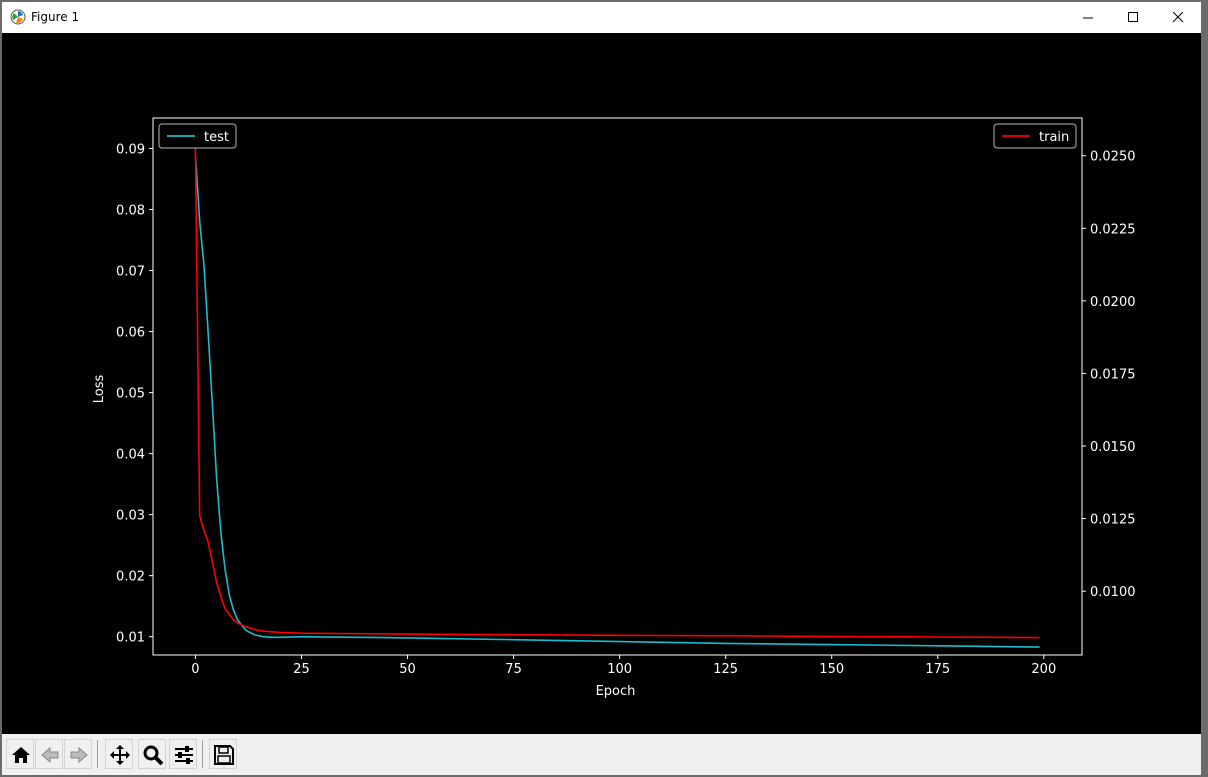 The height and width of the screenshot is (777, 1208). Describe the element at coordinates (301, 669) in the screenshot. I see `x-tick-label: 25` at that location.